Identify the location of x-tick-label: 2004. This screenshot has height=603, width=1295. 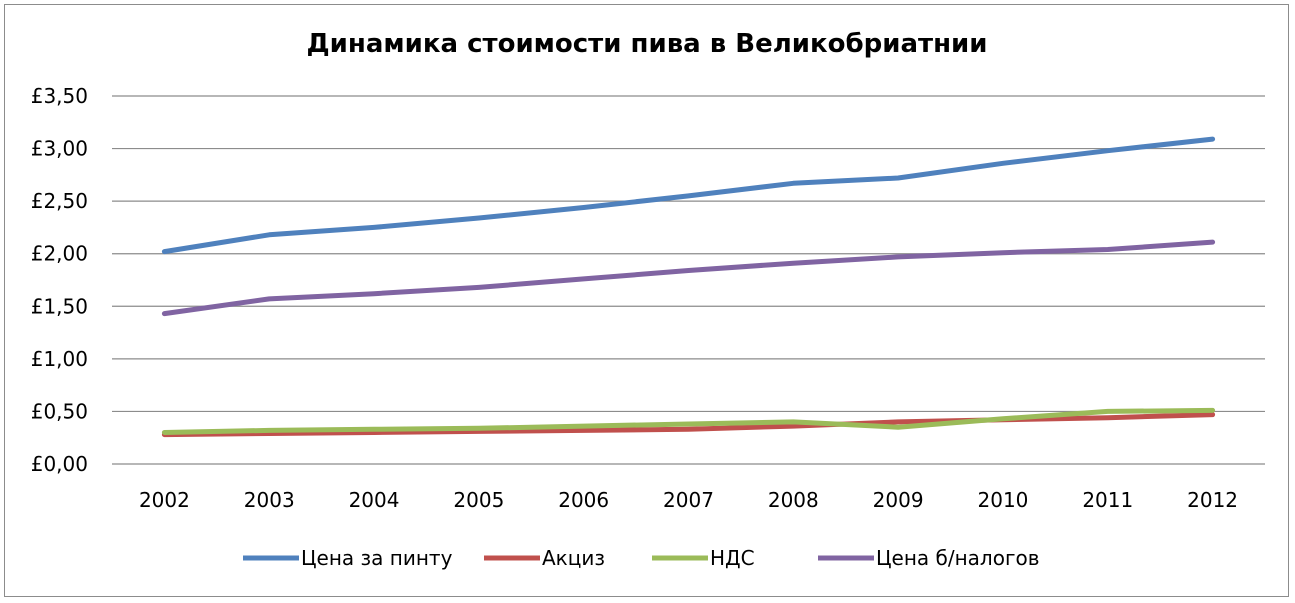
(374, 500).